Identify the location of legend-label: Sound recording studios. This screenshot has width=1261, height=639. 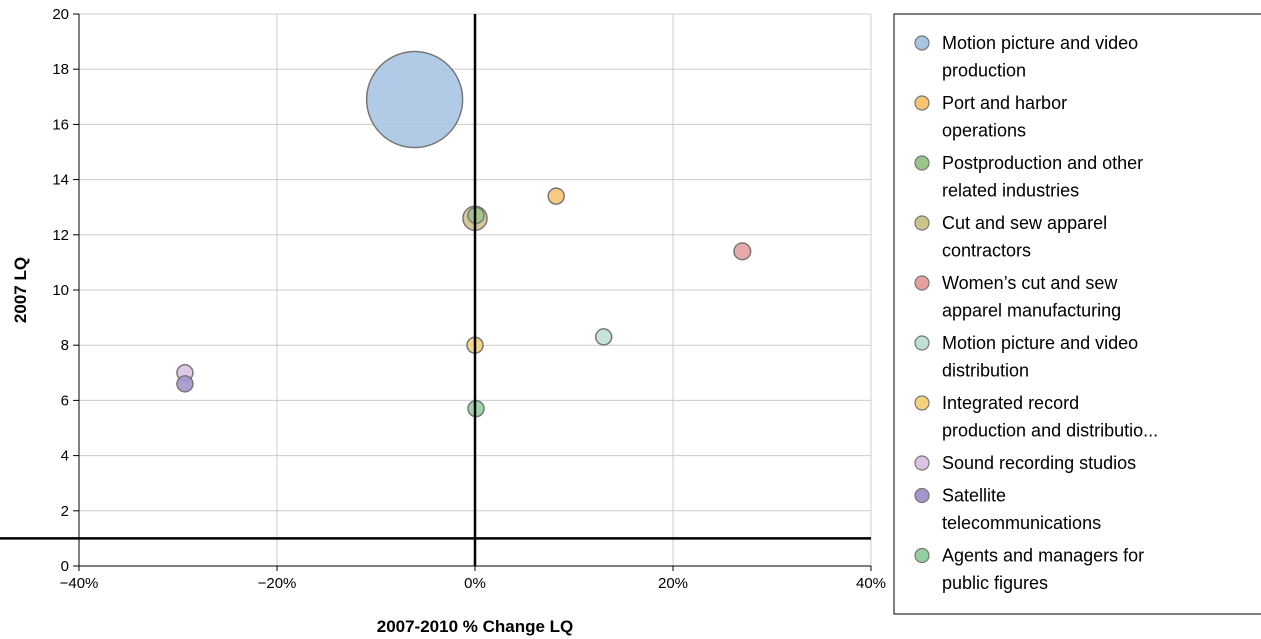
(1039, 463).